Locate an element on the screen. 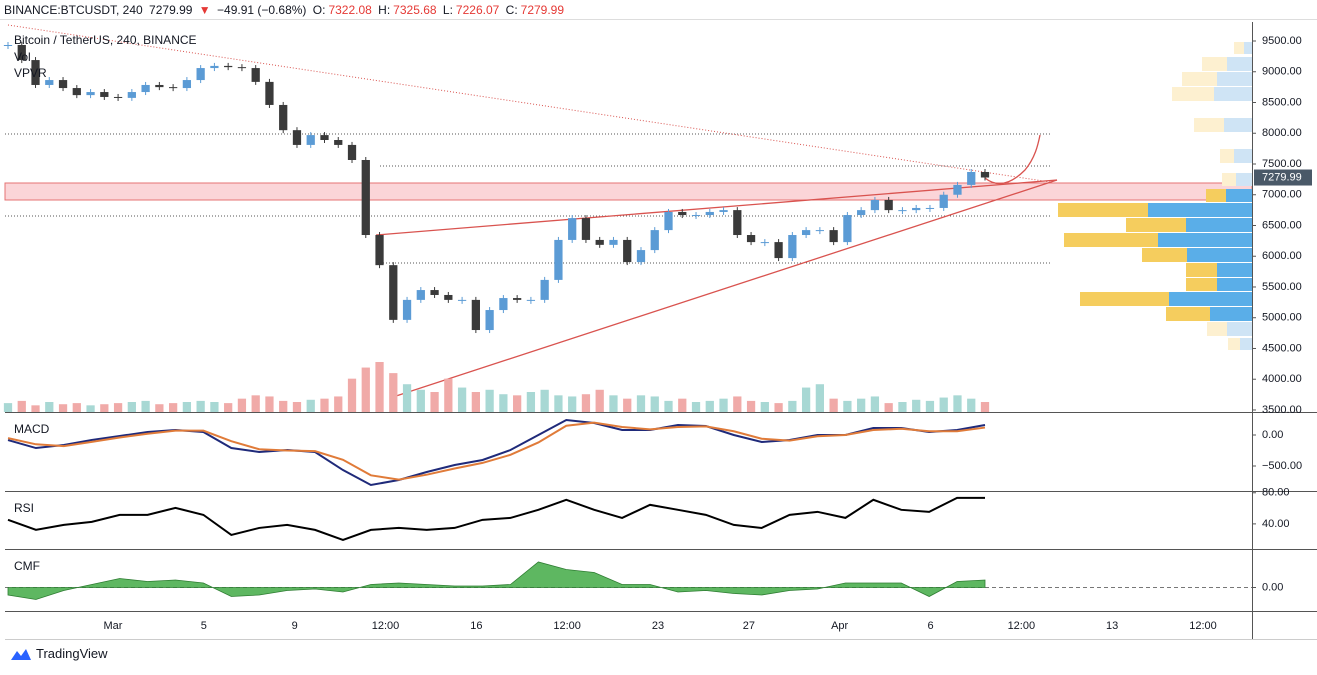  logo-shape is located at coordinates (21, 654).